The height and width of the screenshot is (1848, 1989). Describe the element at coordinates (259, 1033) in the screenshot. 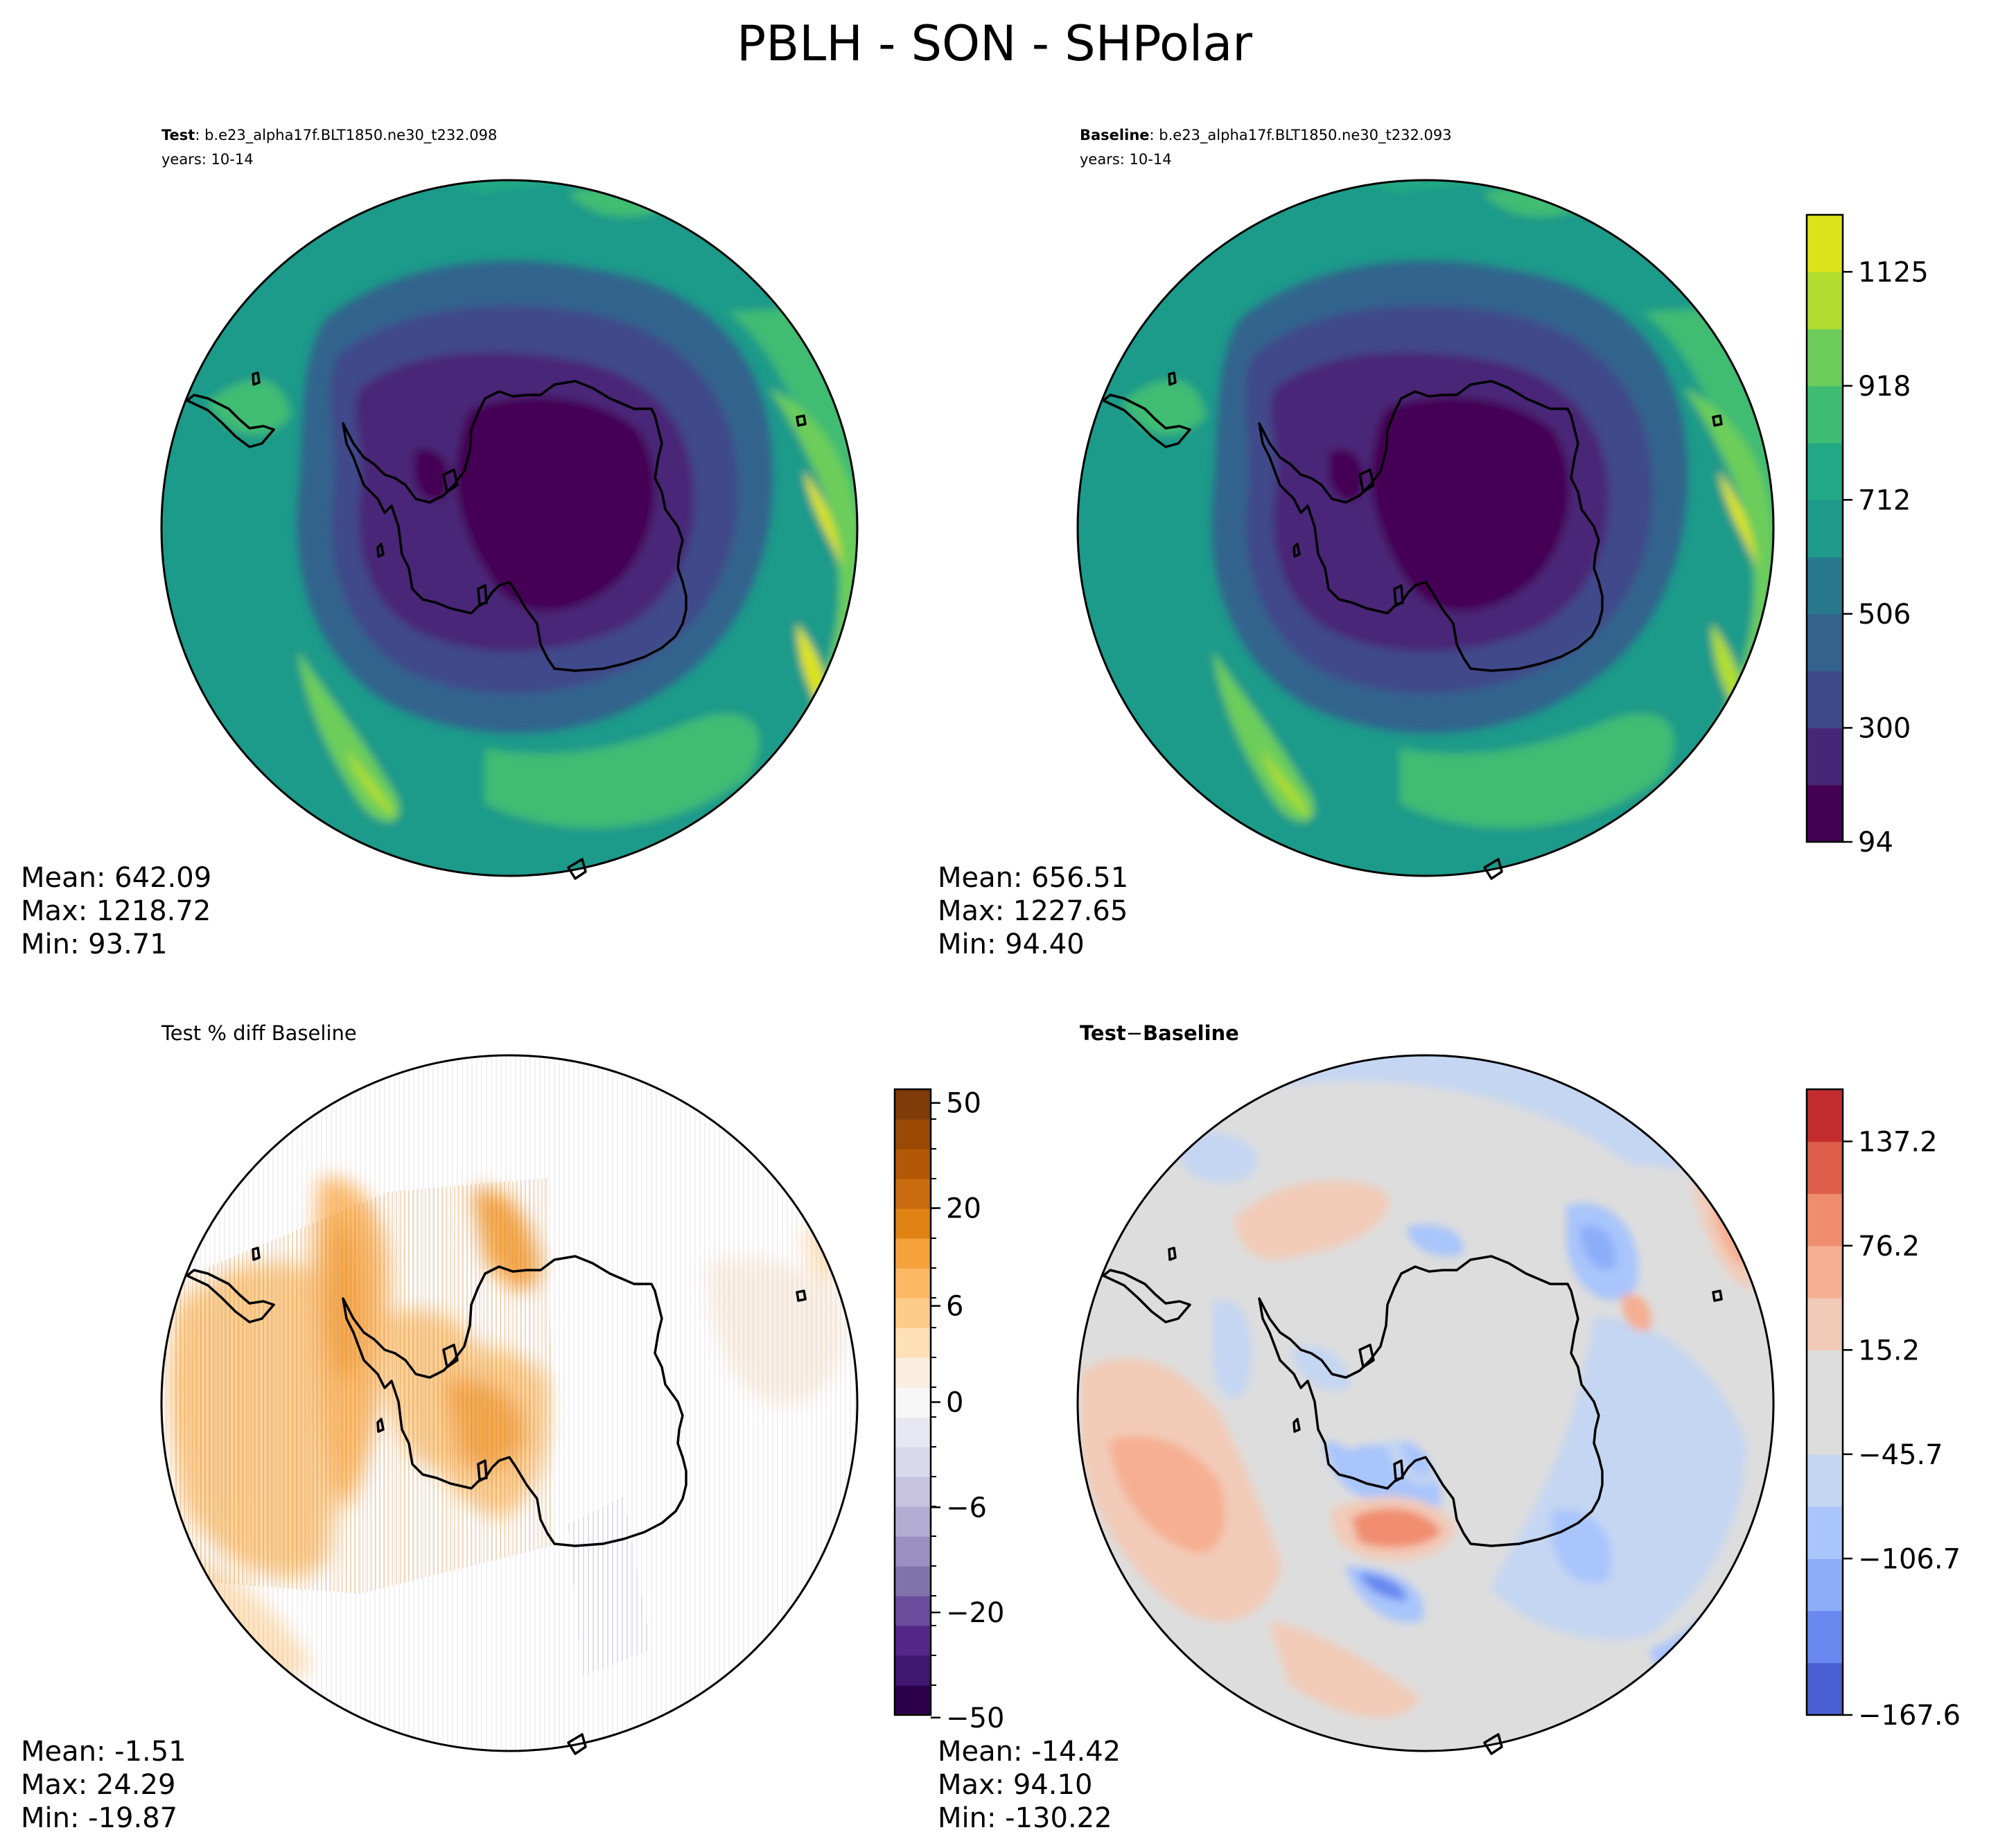

I see `pct-diff-title: Test % diff Baseline` at that location.